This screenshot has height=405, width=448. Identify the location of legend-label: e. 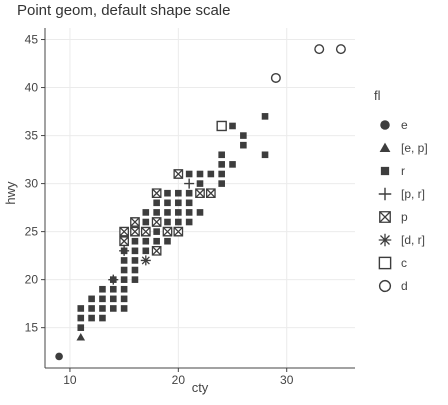
(404, 125).